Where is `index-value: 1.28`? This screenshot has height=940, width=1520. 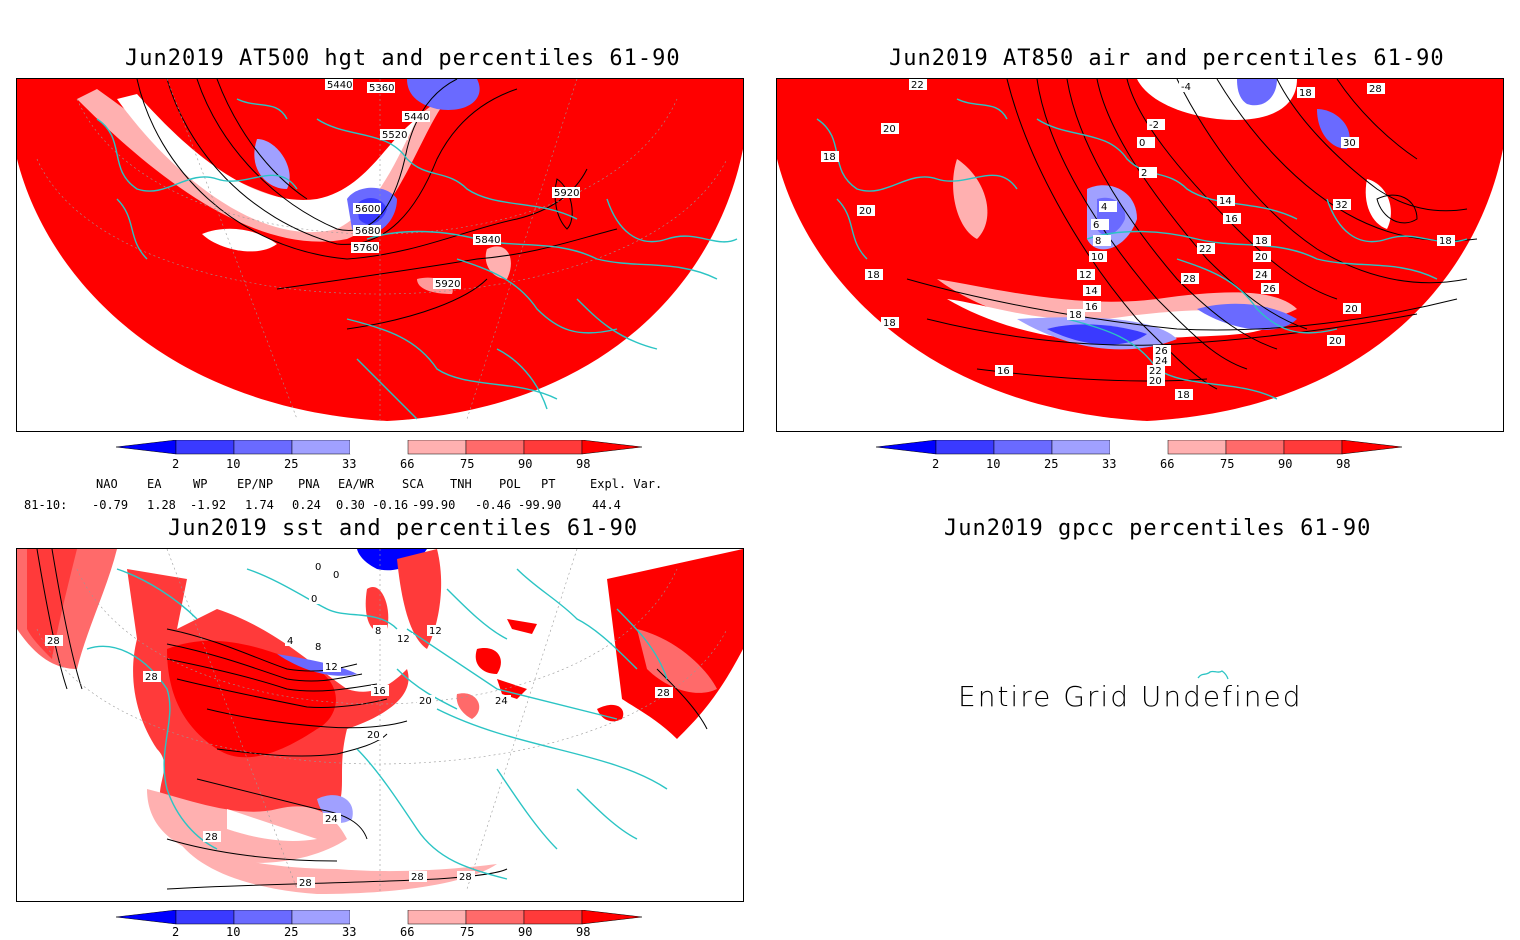
index-value: 1.28 is located at coordinates (161, 505).